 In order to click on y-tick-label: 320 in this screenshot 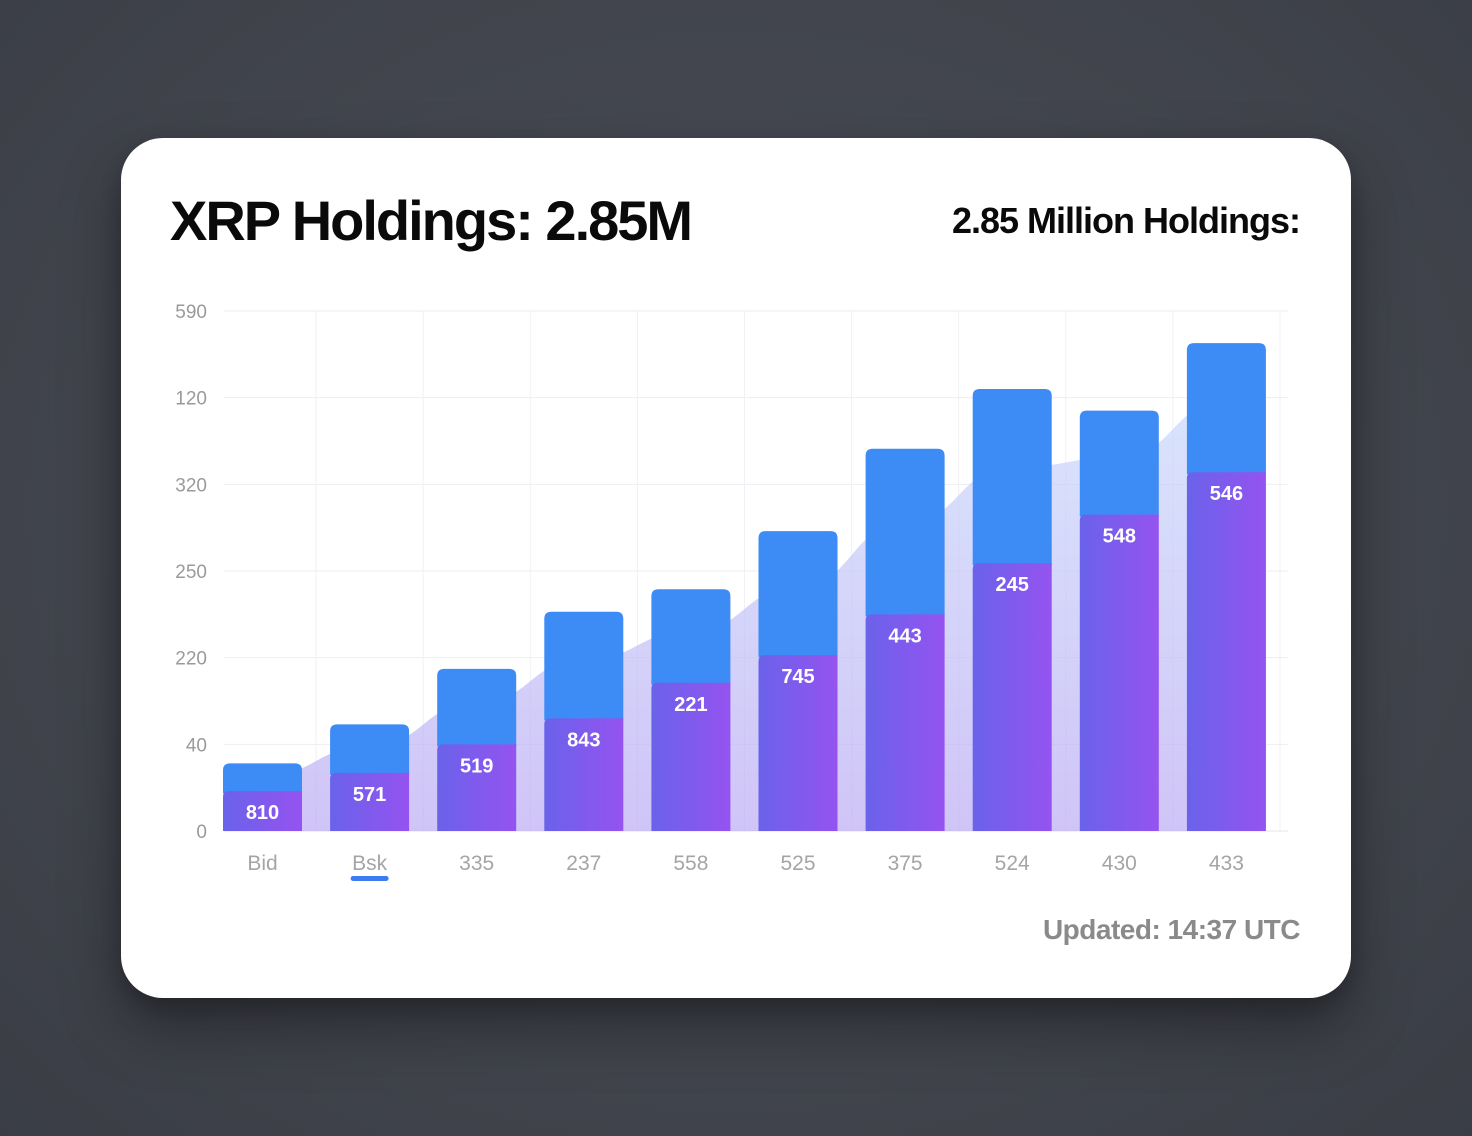, I will do `click(191, 485)`.